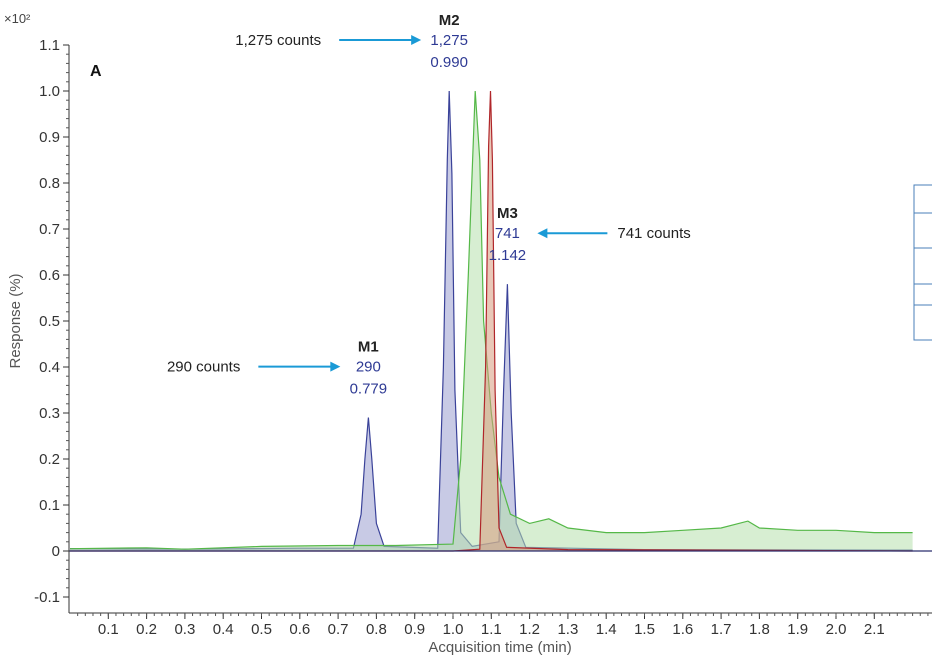  What do you see at coordinates (49, 137) in the screenshot?
I see `y-tick-label: 0.9` at bounding box center [49, 137].